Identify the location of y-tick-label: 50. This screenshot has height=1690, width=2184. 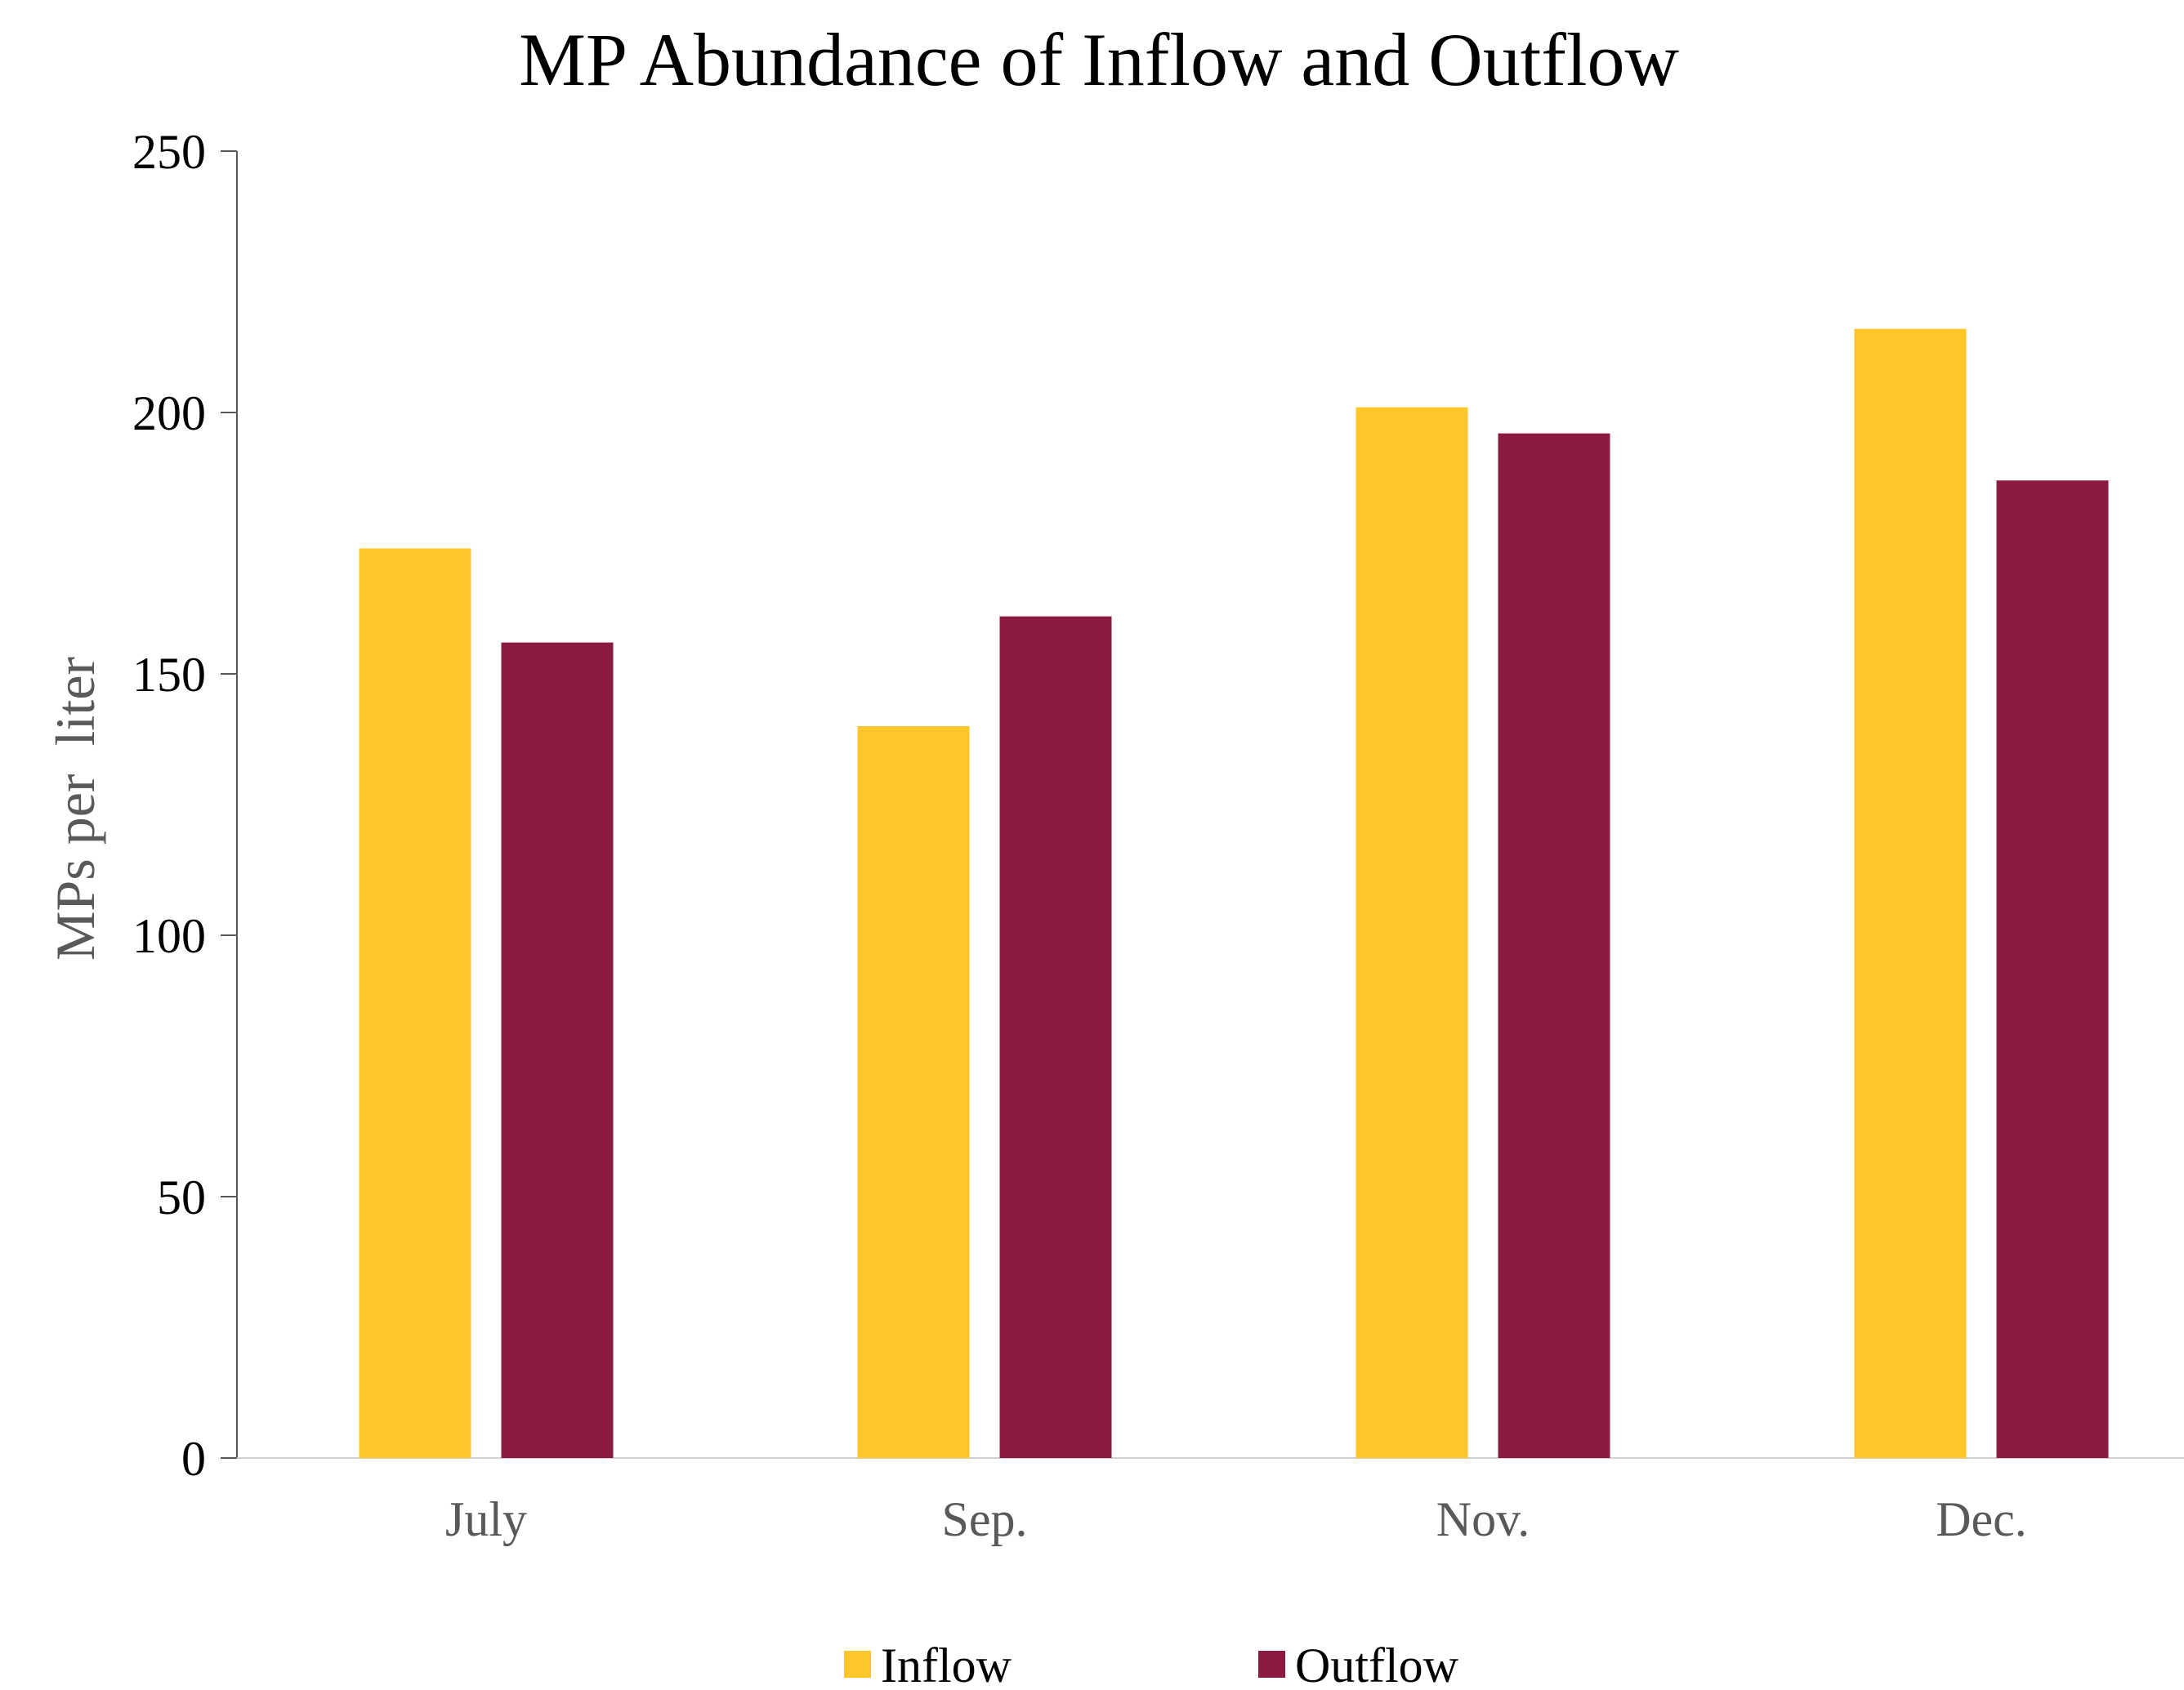
(181, 1197).